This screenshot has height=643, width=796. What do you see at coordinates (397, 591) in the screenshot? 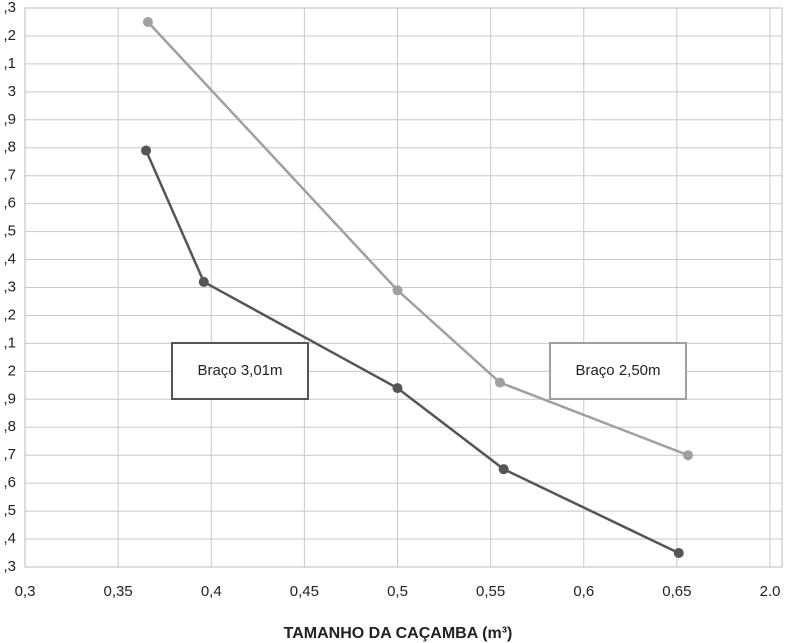
I see `x-tick-label: 0,5` at bounding box center [397, 591].